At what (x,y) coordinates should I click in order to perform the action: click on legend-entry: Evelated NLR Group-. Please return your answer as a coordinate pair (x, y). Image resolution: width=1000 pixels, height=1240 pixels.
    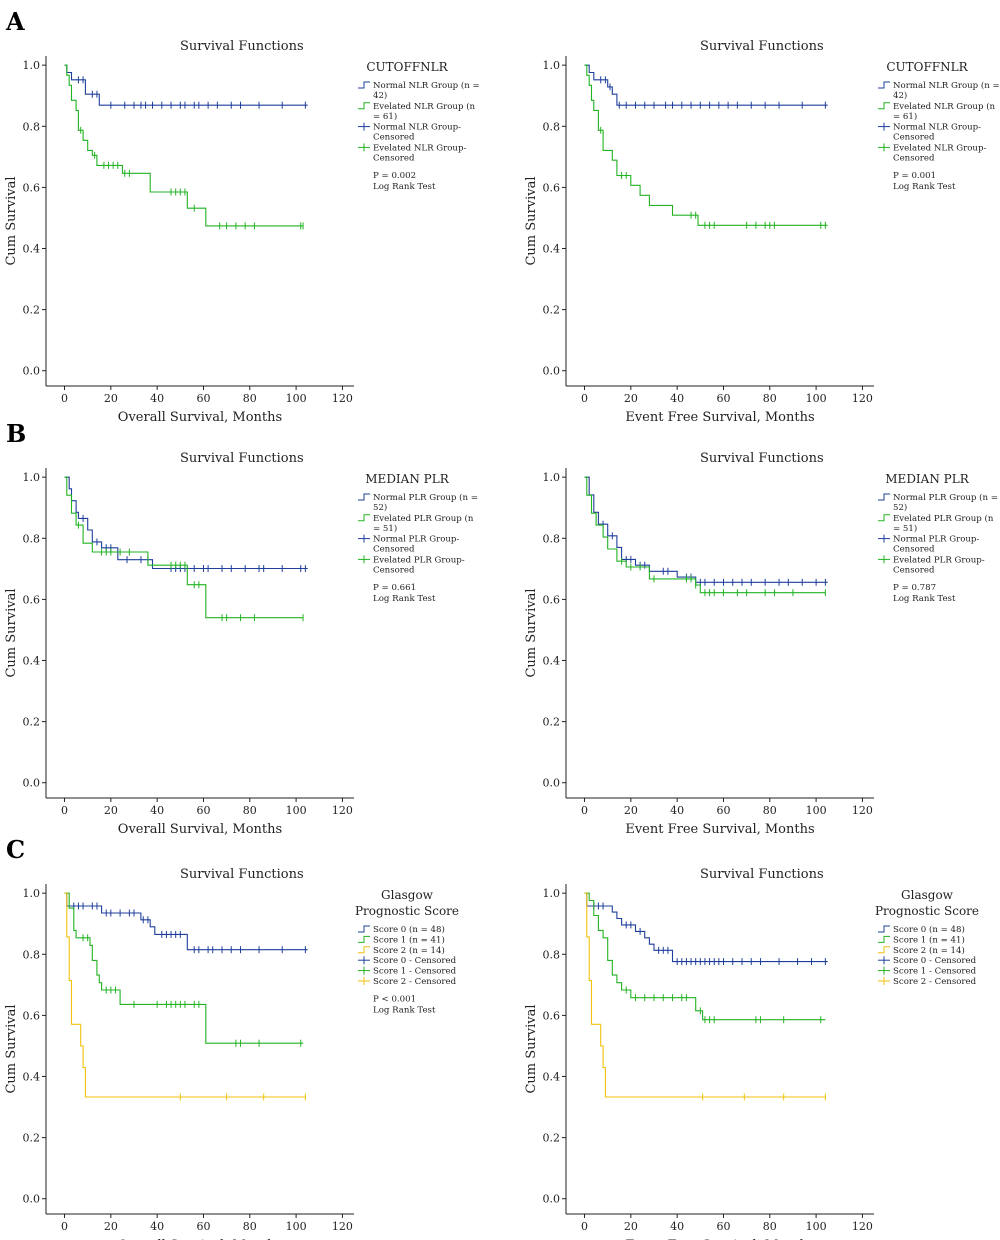
    Looking at the image, I should click on (419, 148).